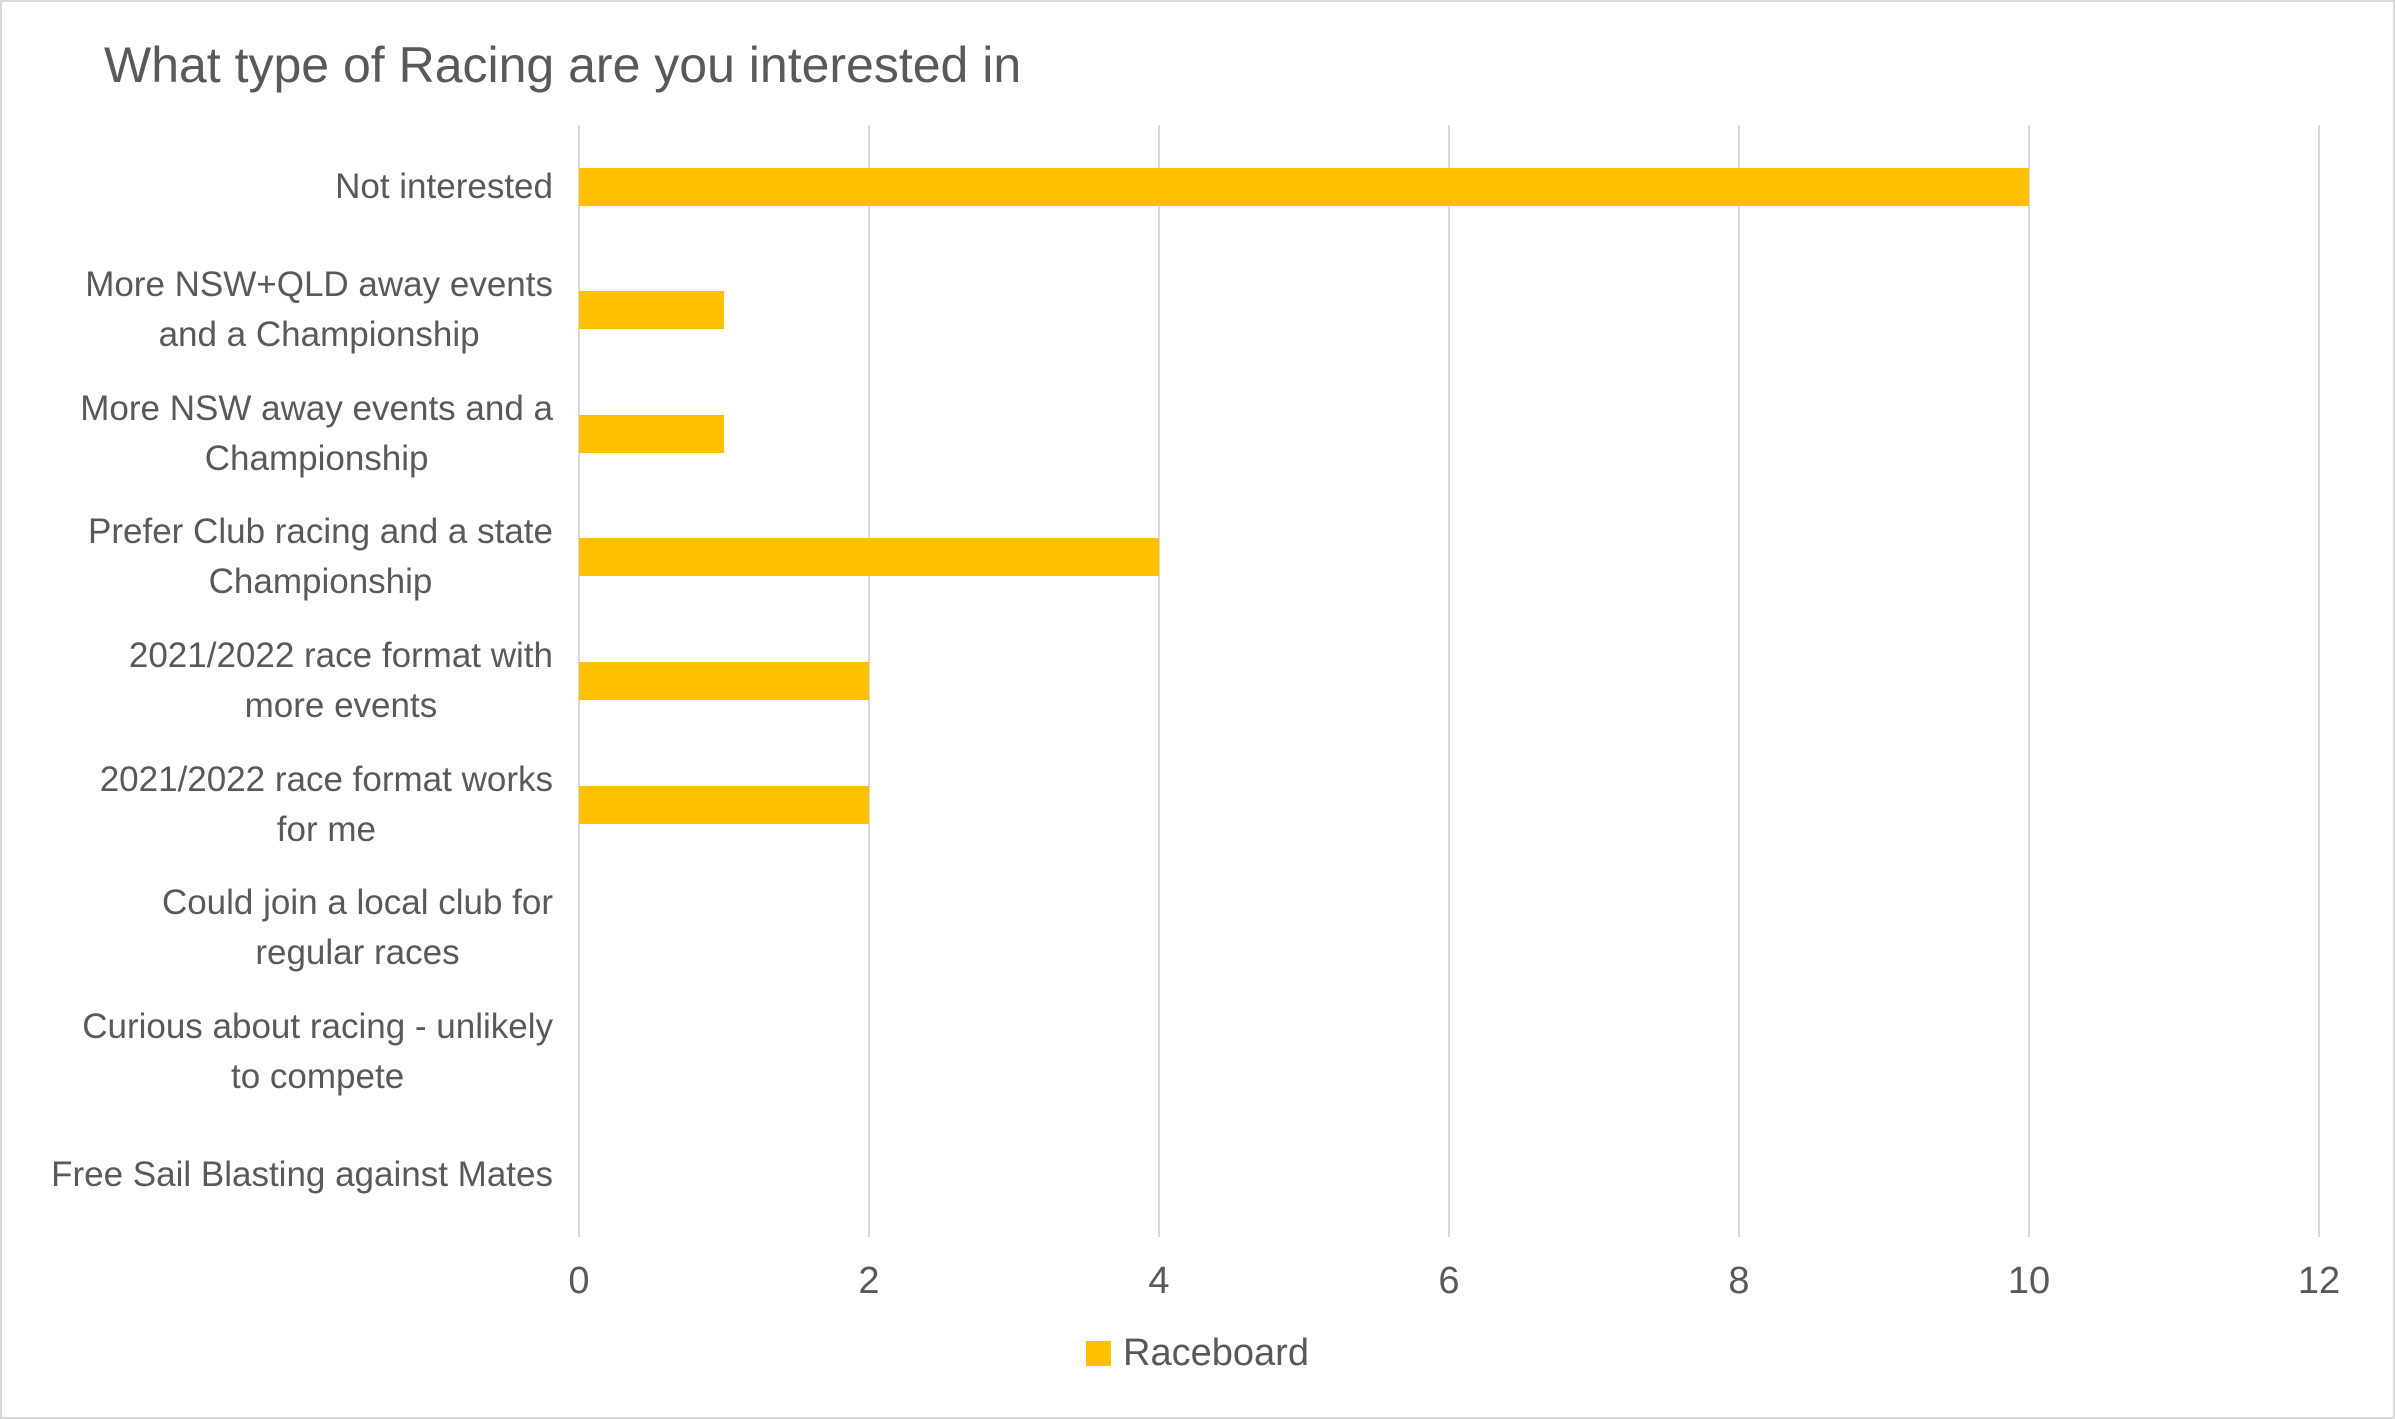 Image resolution: width=2395 pixels, height=1419 pixels. I want to click on bar-2021-2022-race-format-with-more-events, so click(724, 680).